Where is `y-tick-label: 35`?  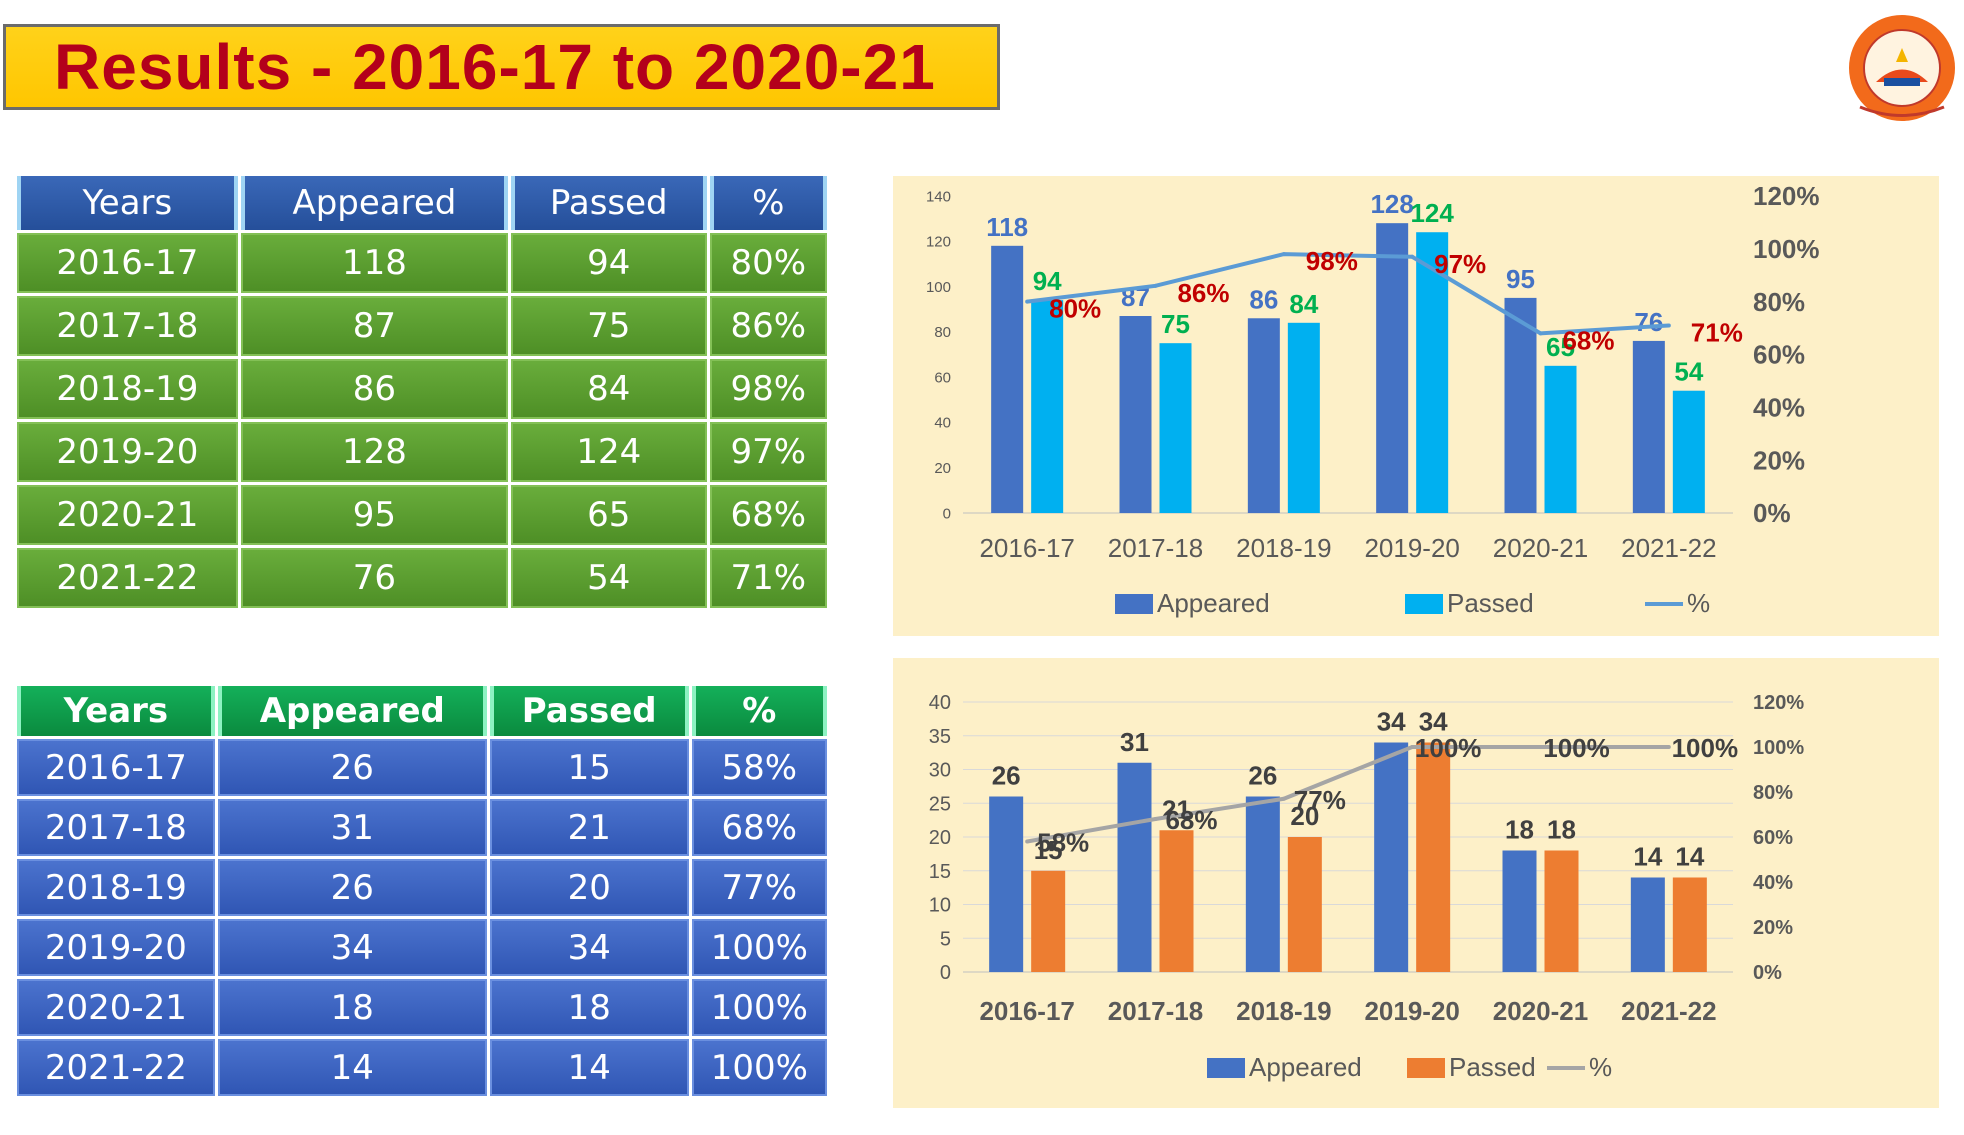 y-tick-label: 35 is located at coordinates (940, 737).